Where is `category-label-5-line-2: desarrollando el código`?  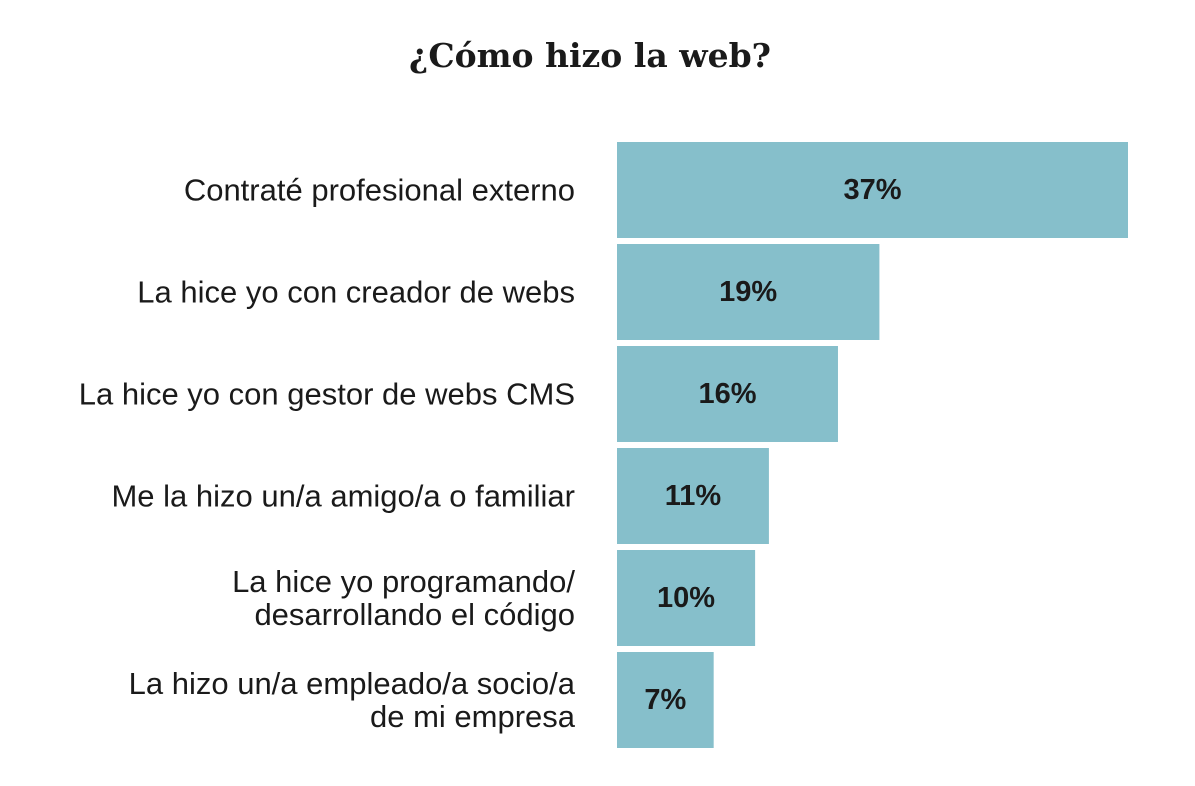 category-label-5-line-2: desarrollando el código is located at coordinates (414, 614).